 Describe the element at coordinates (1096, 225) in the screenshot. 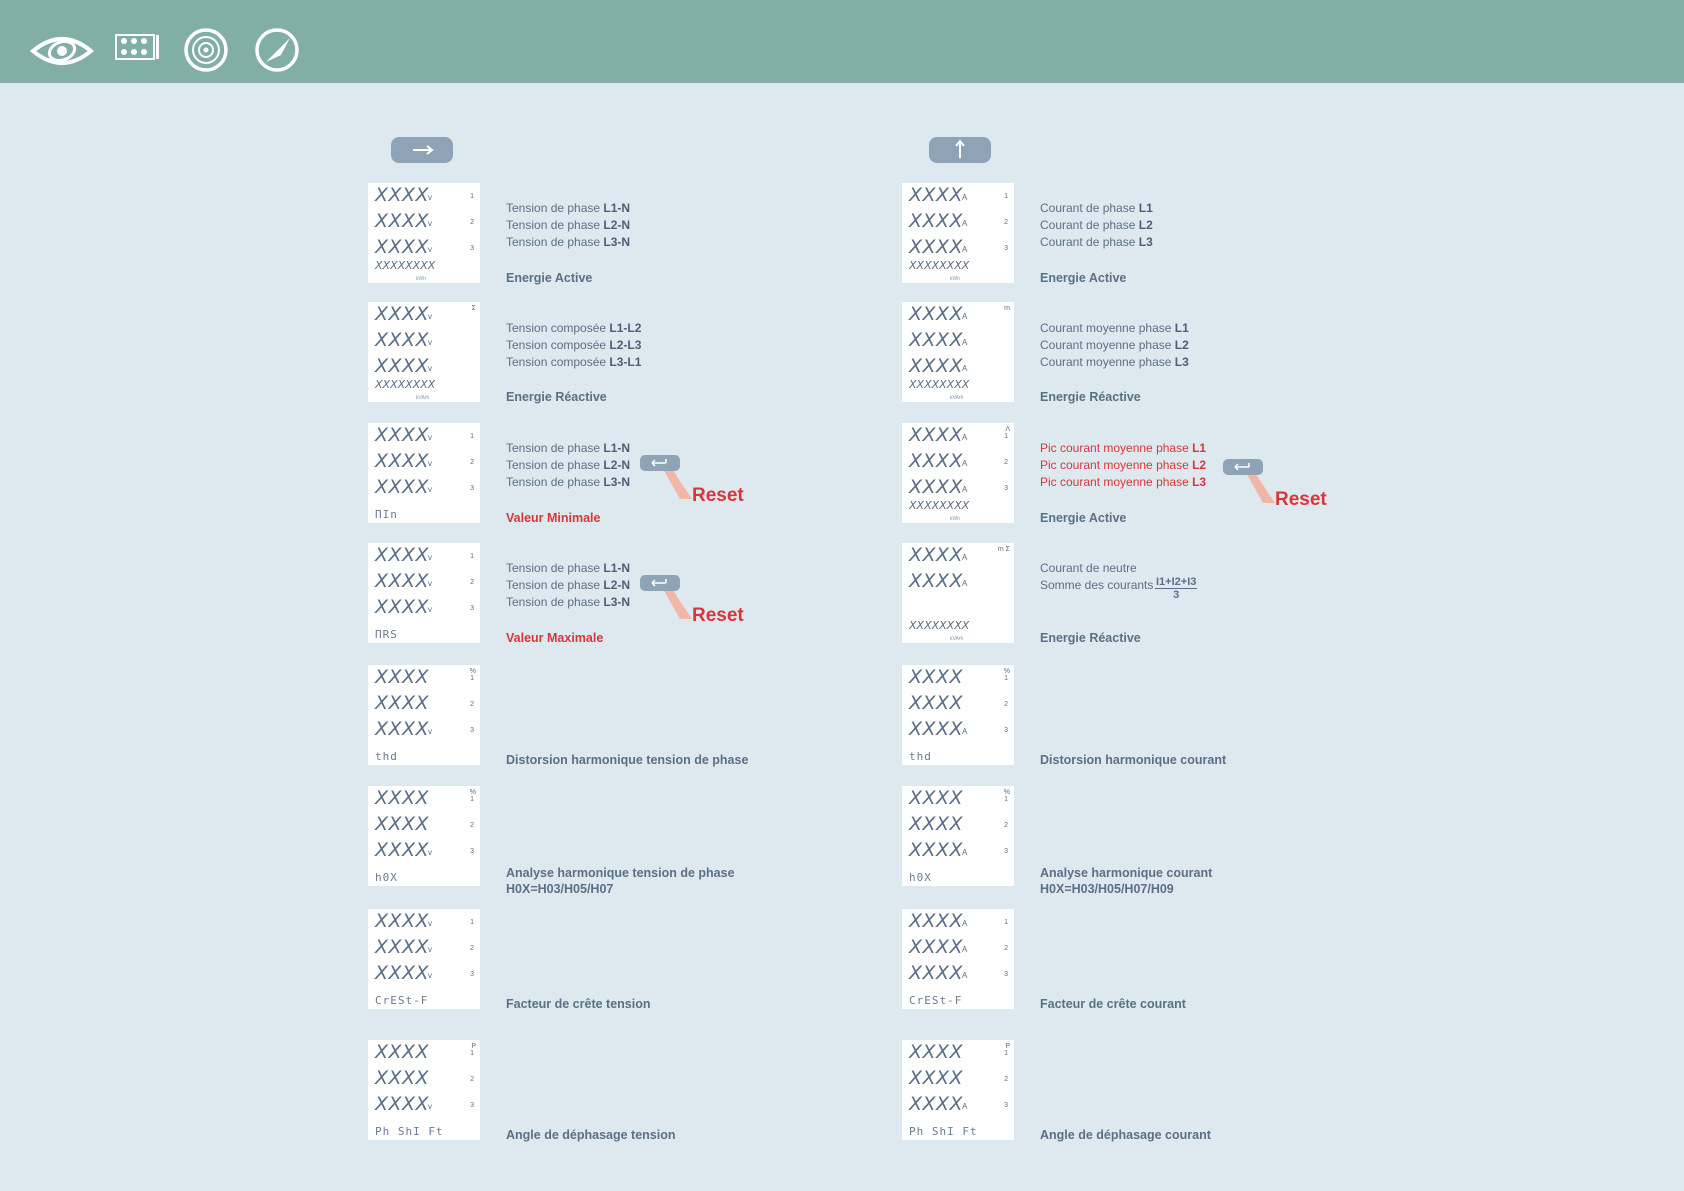

I see `description-line: Courant de phase L2` at that location.